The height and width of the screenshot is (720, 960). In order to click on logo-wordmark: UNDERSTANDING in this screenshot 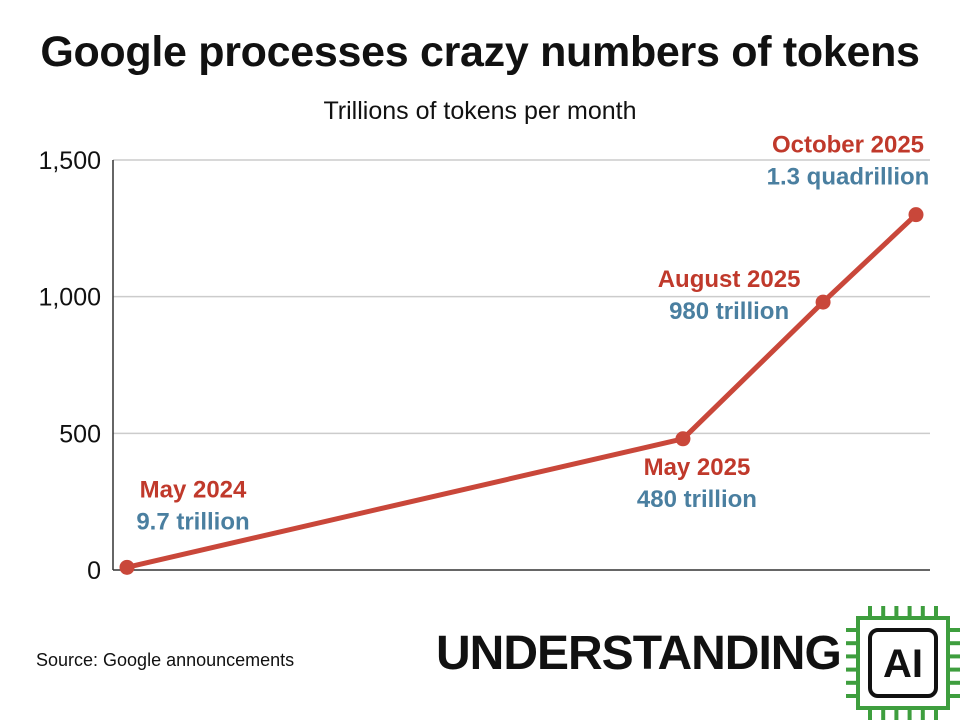, I will do `click(639, 653)`.